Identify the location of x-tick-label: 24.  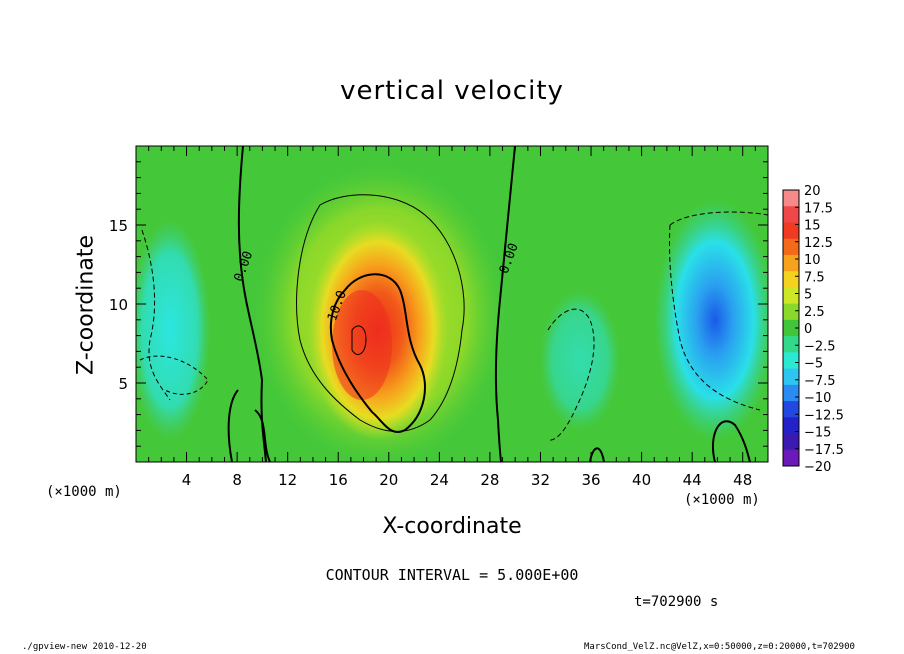
(439, 480).